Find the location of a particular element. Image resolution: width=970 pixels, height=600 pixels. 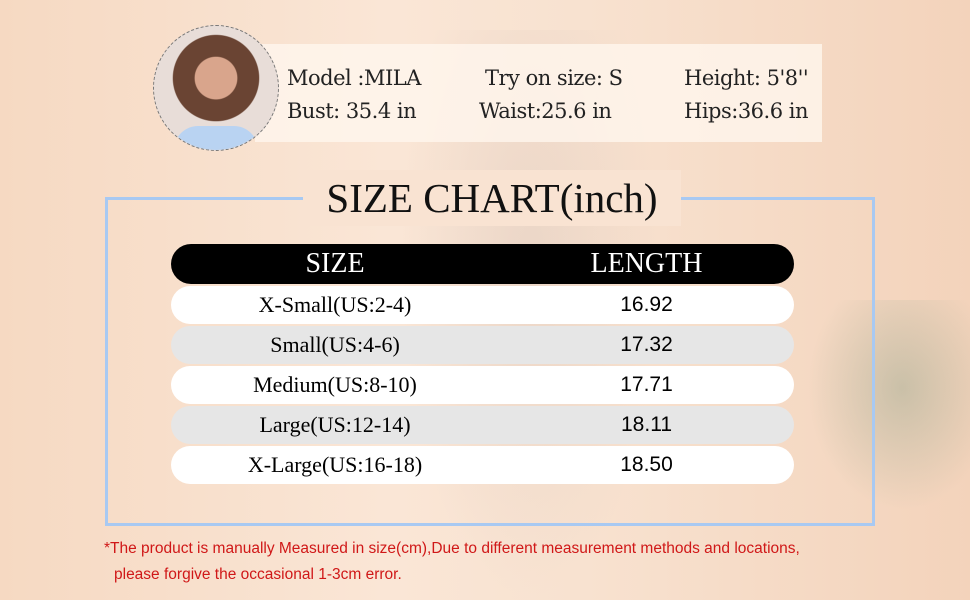

header-length: LENGTH is located at coordinates (646, 263).